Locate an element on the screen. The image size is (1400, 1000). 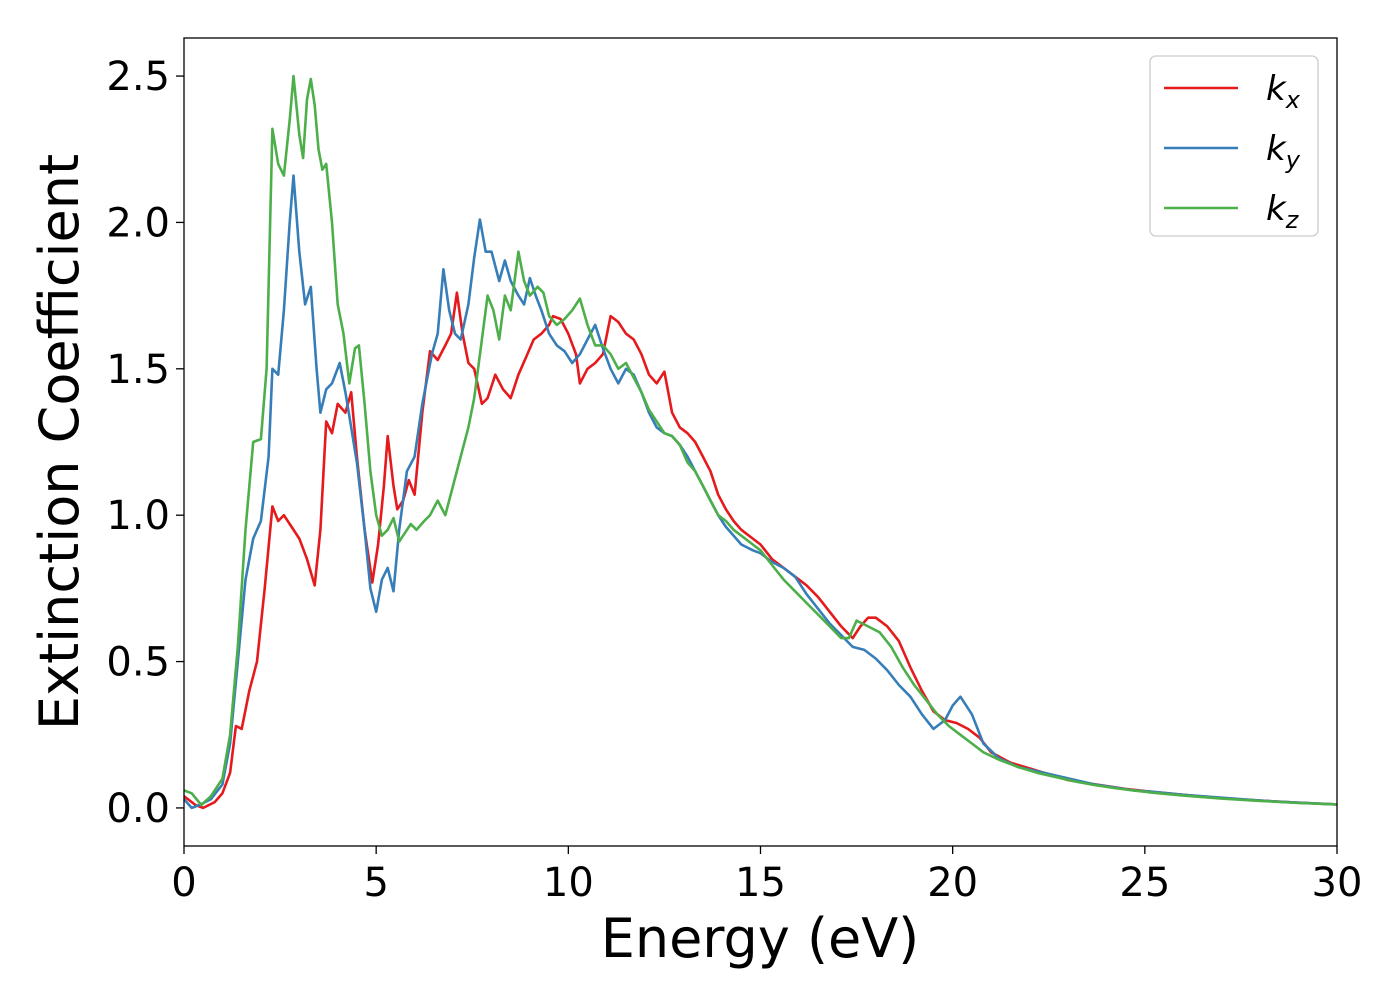
x-axis-label: Energy (eV) is located at coordinates (760, 938).